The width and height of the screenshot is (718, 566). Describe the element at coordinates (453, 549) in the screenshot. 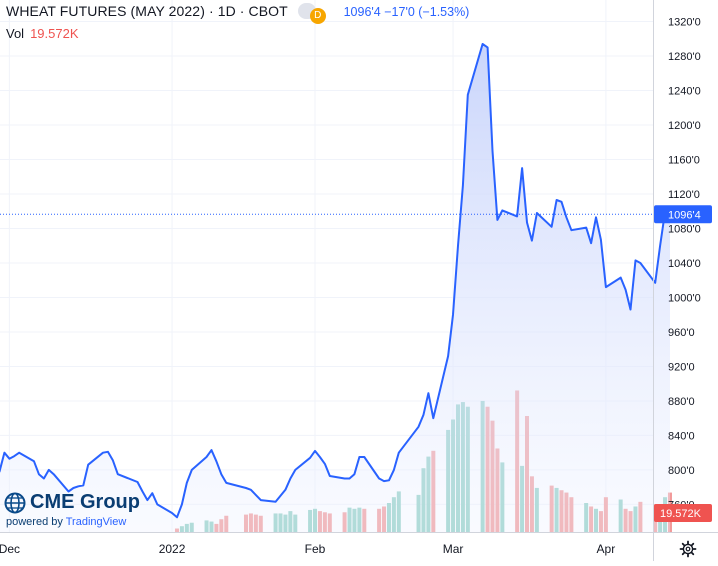

I see `x-tick-label: Mar` at that location.